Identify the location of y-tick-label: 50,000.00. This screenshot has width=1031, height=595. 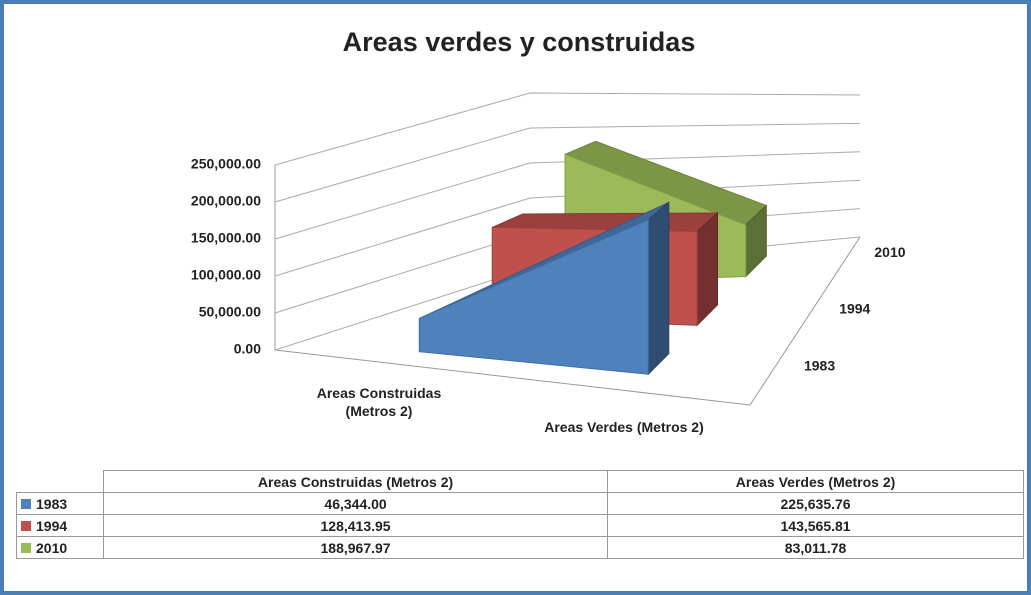
(230, 312).